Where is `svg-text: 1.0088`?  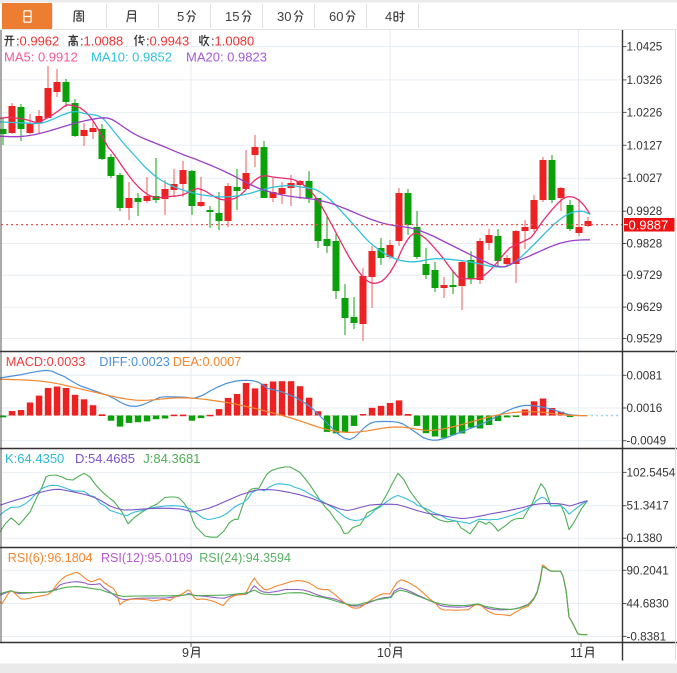 svg-text: 1.0088 is located at coordinates (104, 41).